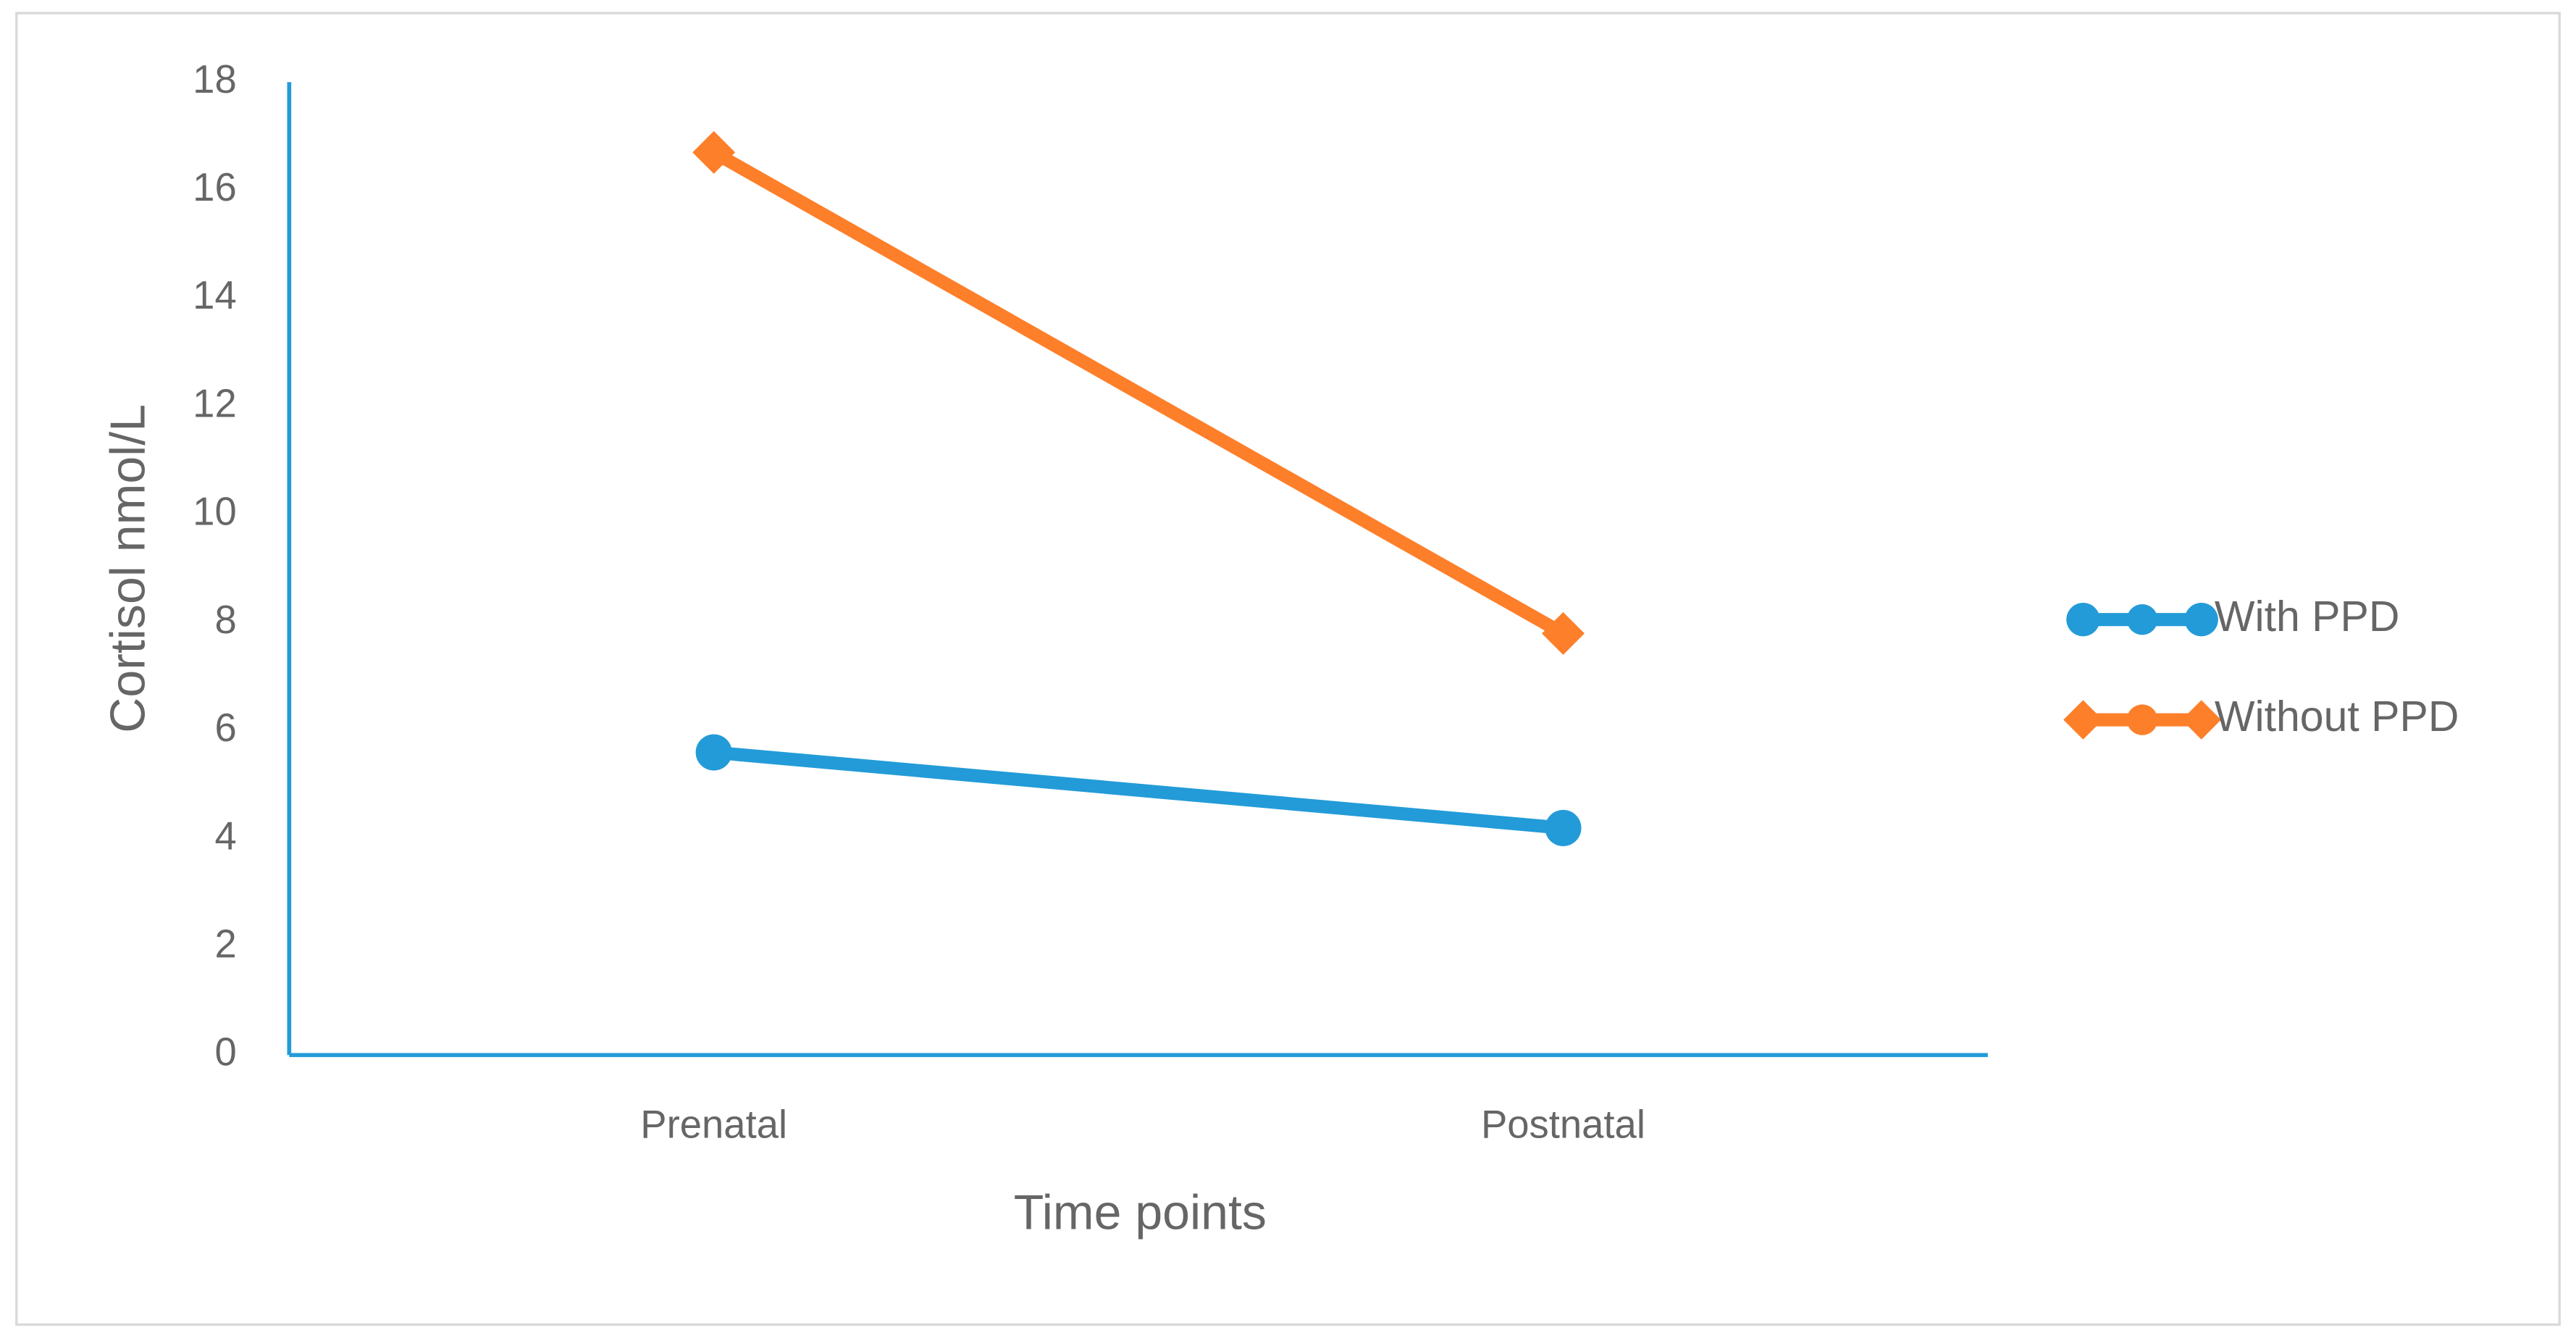 The image size is (2576, 1341). What do you see at coordinates (215, 295) in the screenshot?
I see `y-tick-label: 14` at bounding box center [215, 295].